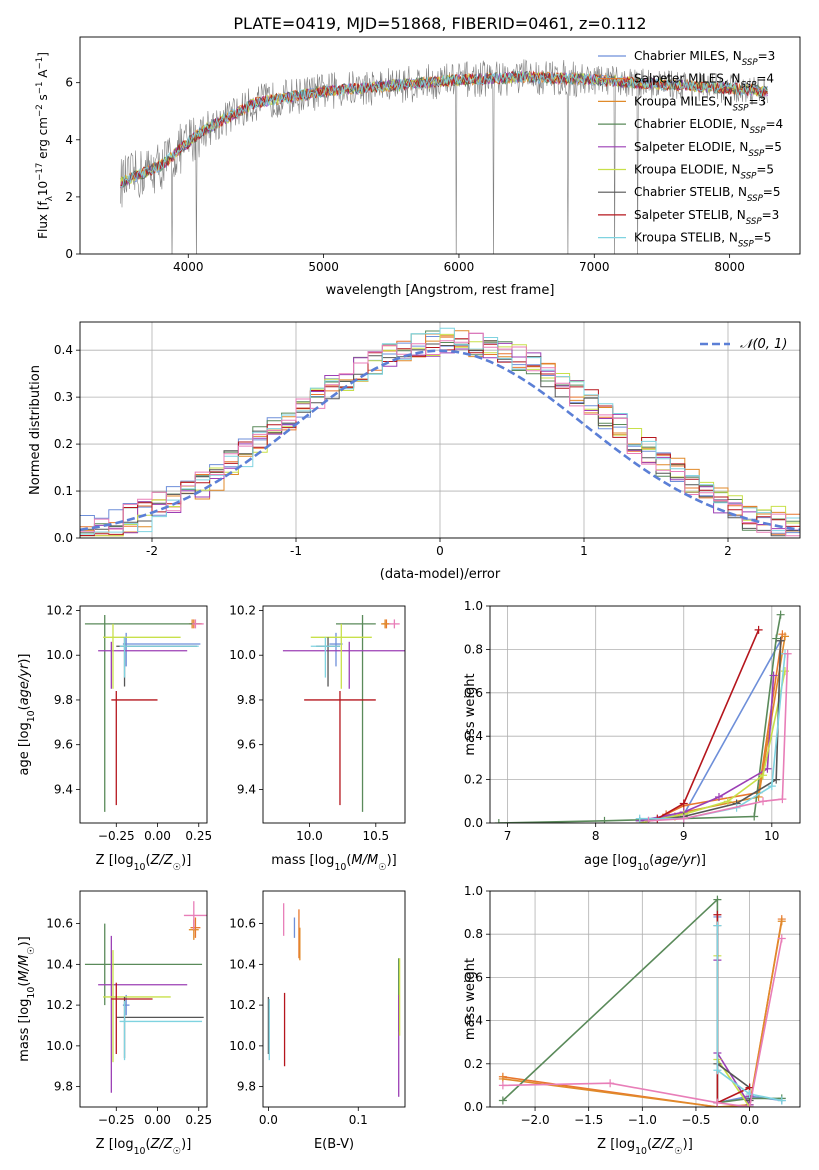 This screenshot has width=819, height=1170. Describe the element at coordinates (40, 172) in the screenshot. I see `label-part: −17` at that location.